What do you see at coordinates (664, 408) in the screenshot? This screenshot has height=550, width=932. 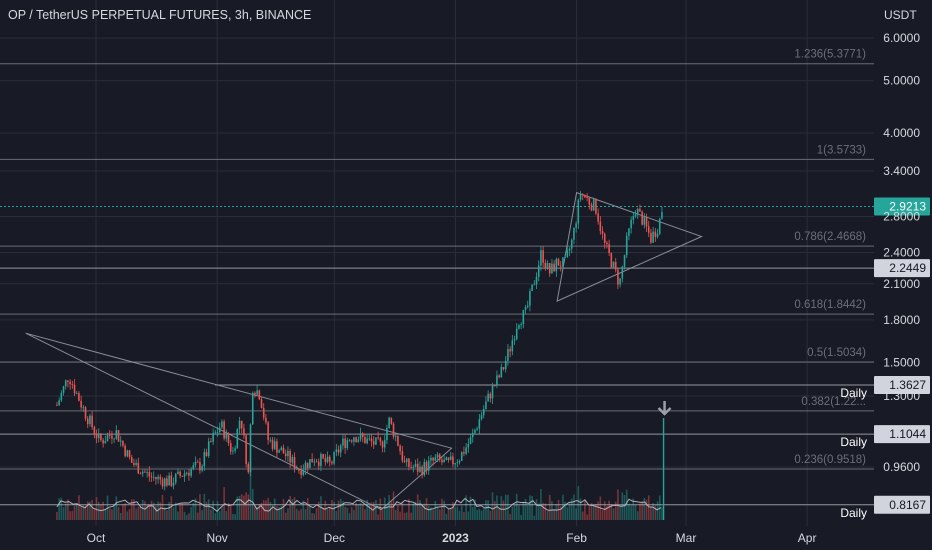 I see `down-arrow-icon` at bounding box center [664, 408].